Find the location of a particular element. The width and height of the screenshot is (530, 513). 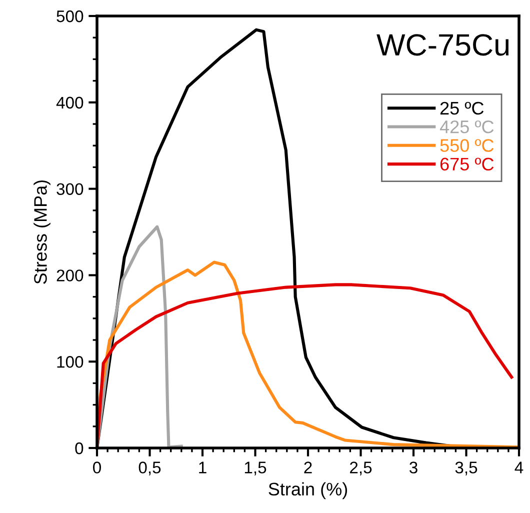

x-tick-label: 0 is located at coordinates (97, 468).